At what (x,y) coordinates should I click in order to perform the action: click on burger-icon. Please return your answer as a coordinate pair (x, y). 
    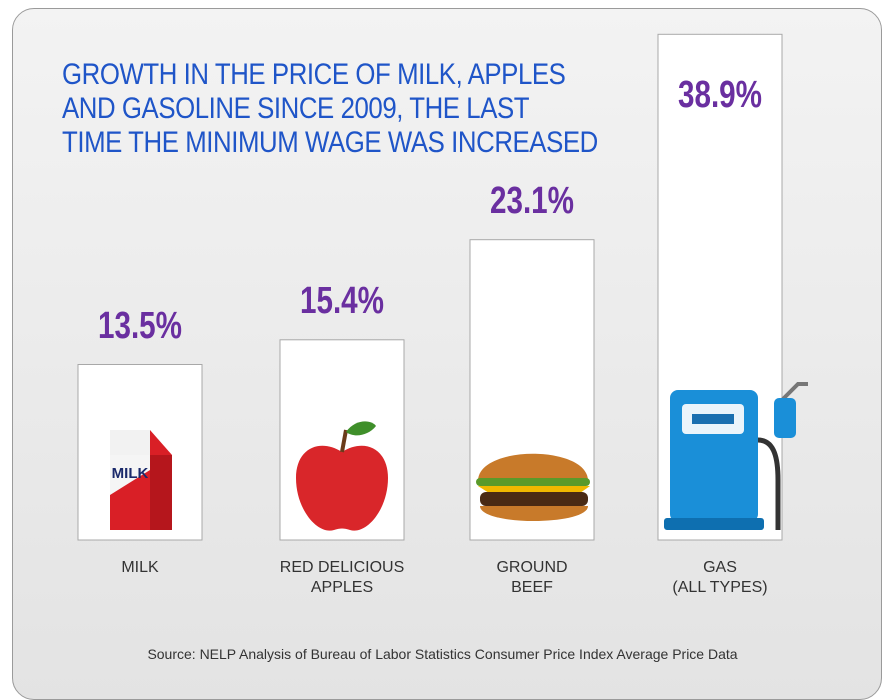
    Looking at the image, I should click on (533, 487).